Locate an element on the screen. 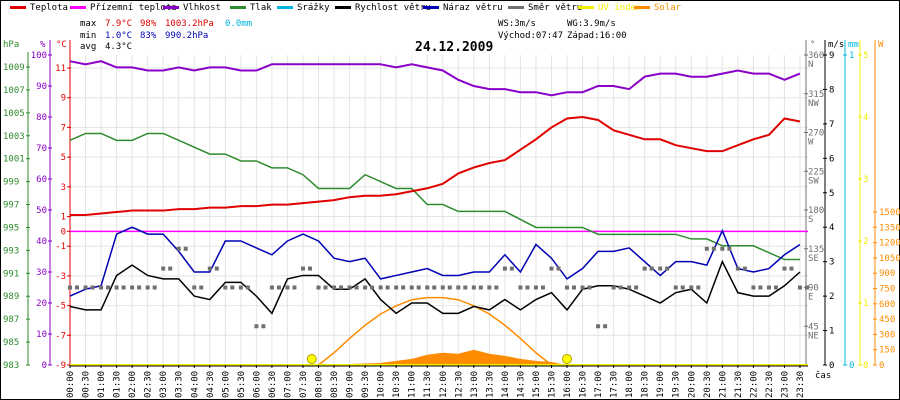 This screenshot has width=900, height=400. x-tick-label: 21:00 is located at coordinates (723, 384).